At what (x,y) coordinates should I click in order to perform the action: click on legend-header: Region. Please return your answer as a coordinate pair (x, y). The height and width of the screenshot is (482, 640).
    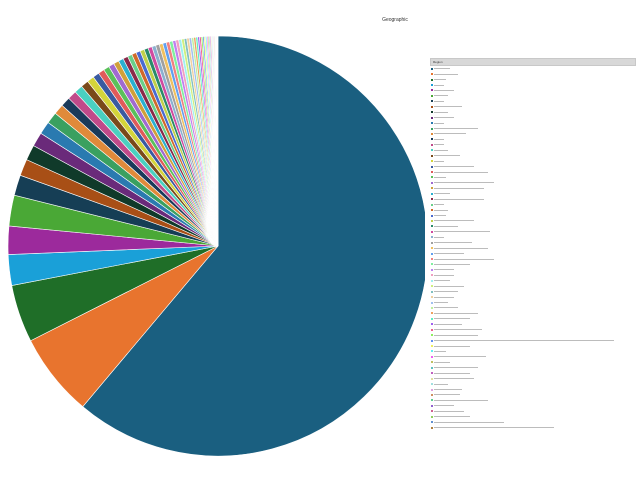
    Looking at the image, I should click on (533, 62).